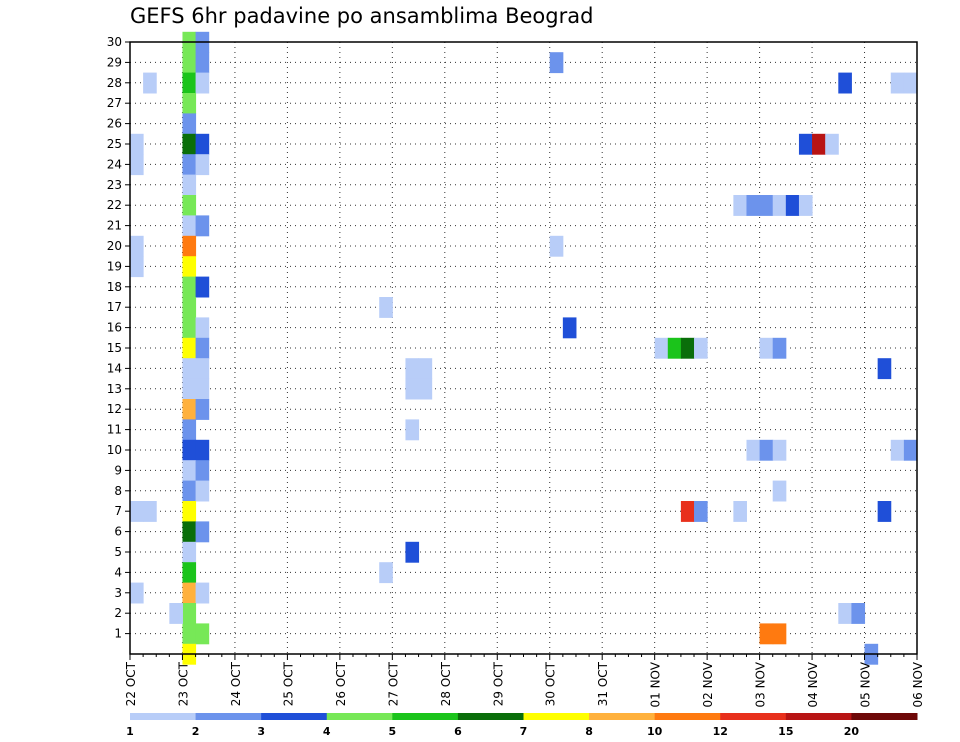 The image size is (960, 742). Describe the element at coordinates (114, 287) in the screenshot. I see `y-tick-label: 18` at that location.